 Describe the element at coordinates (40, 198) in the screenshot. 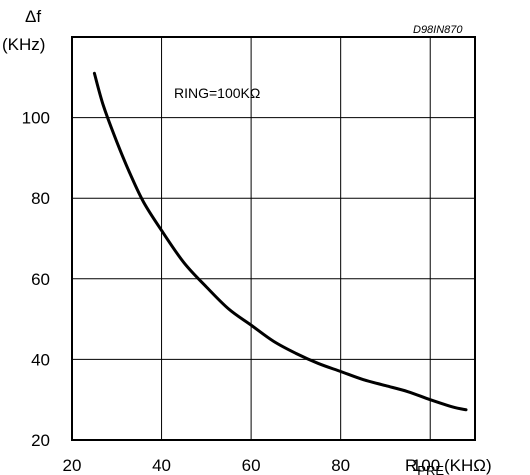

I see `y-tick-label: 80` at that location.